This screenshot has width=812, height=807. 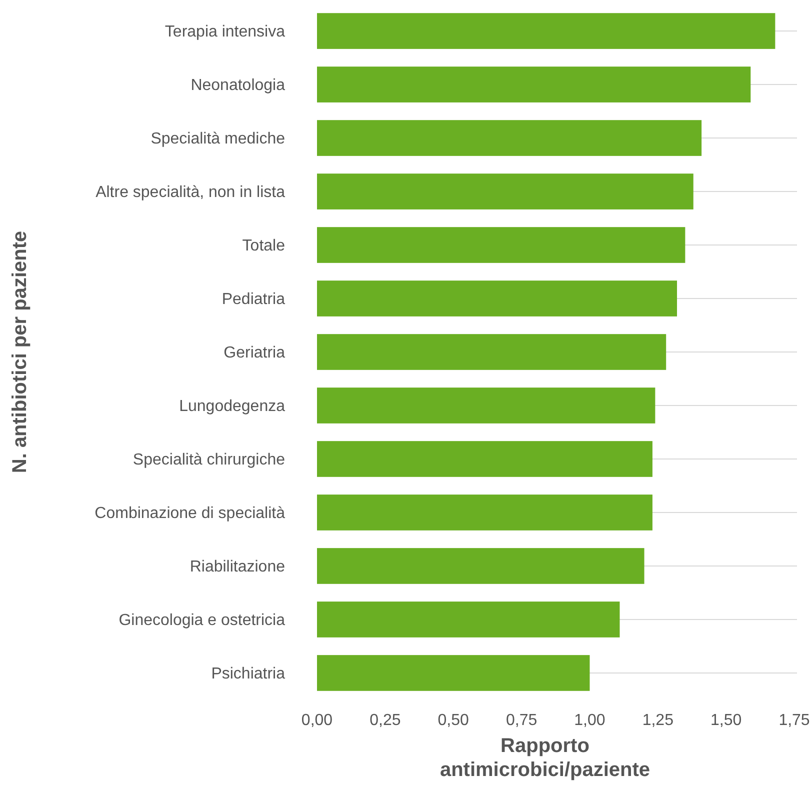 What do you see at coordinates (254, 299) in the screenshot?
I see `y-tick-label: Pediatria` at bounding box center [254, 299].